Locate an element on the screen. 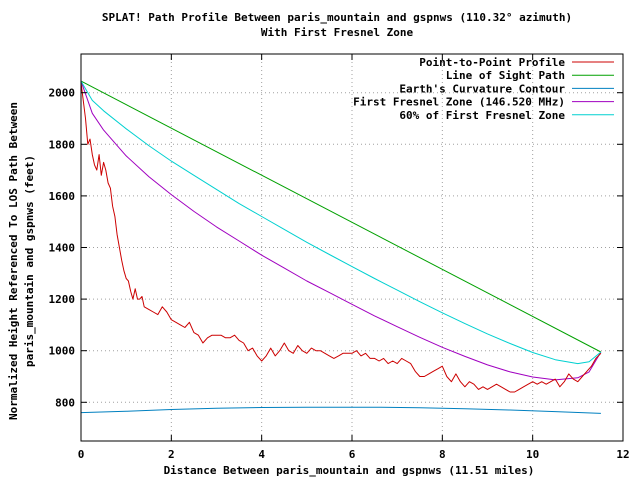 The width and height of the screenshot is (640, 480). y-tick-label-2: 1200 is located at coordinates (62, 299).